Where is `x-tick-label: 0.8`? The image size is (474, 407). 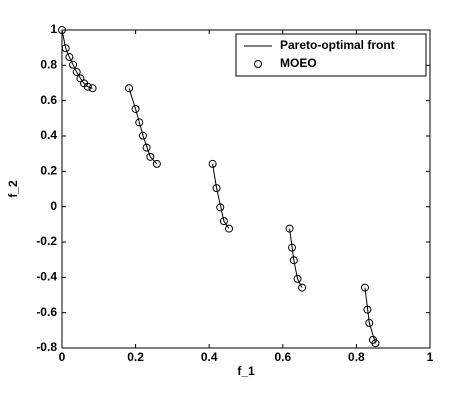
x-tick-label: 0.8 is located at coordinates (356, 357).